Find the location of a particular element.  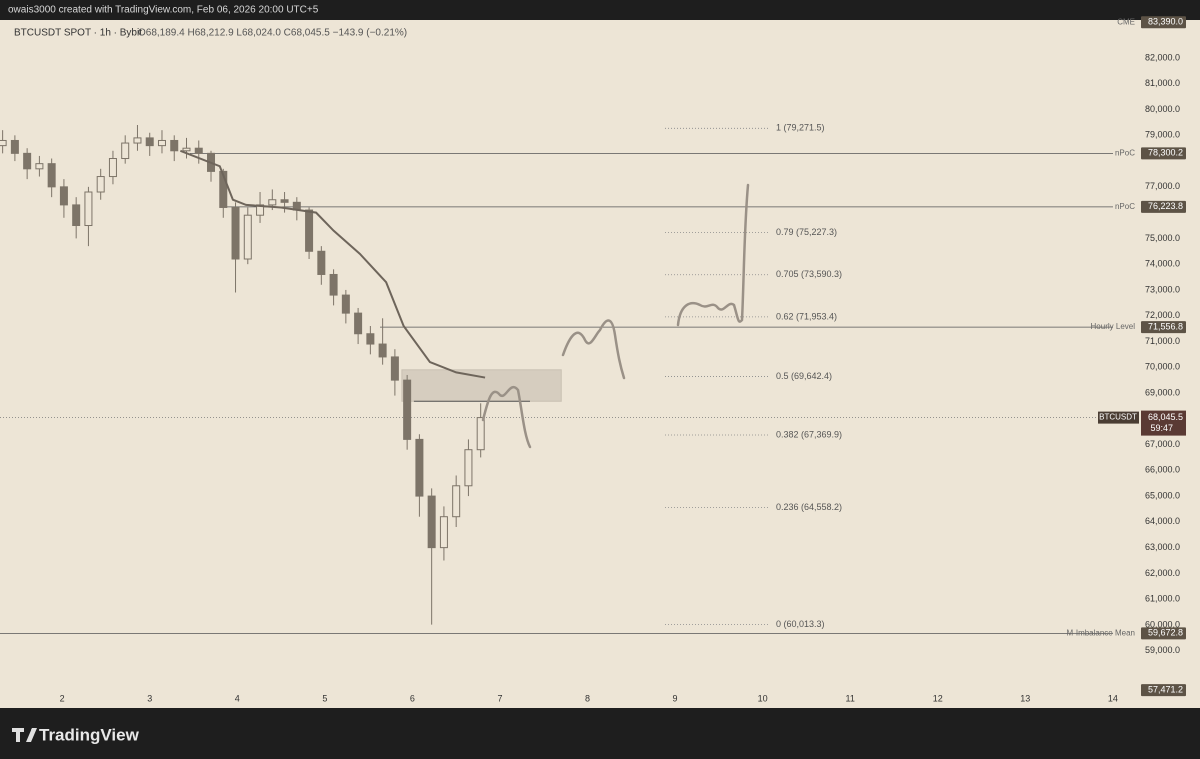

level-name: M-Imbalance Mean is located at coordinates (1101, 632).